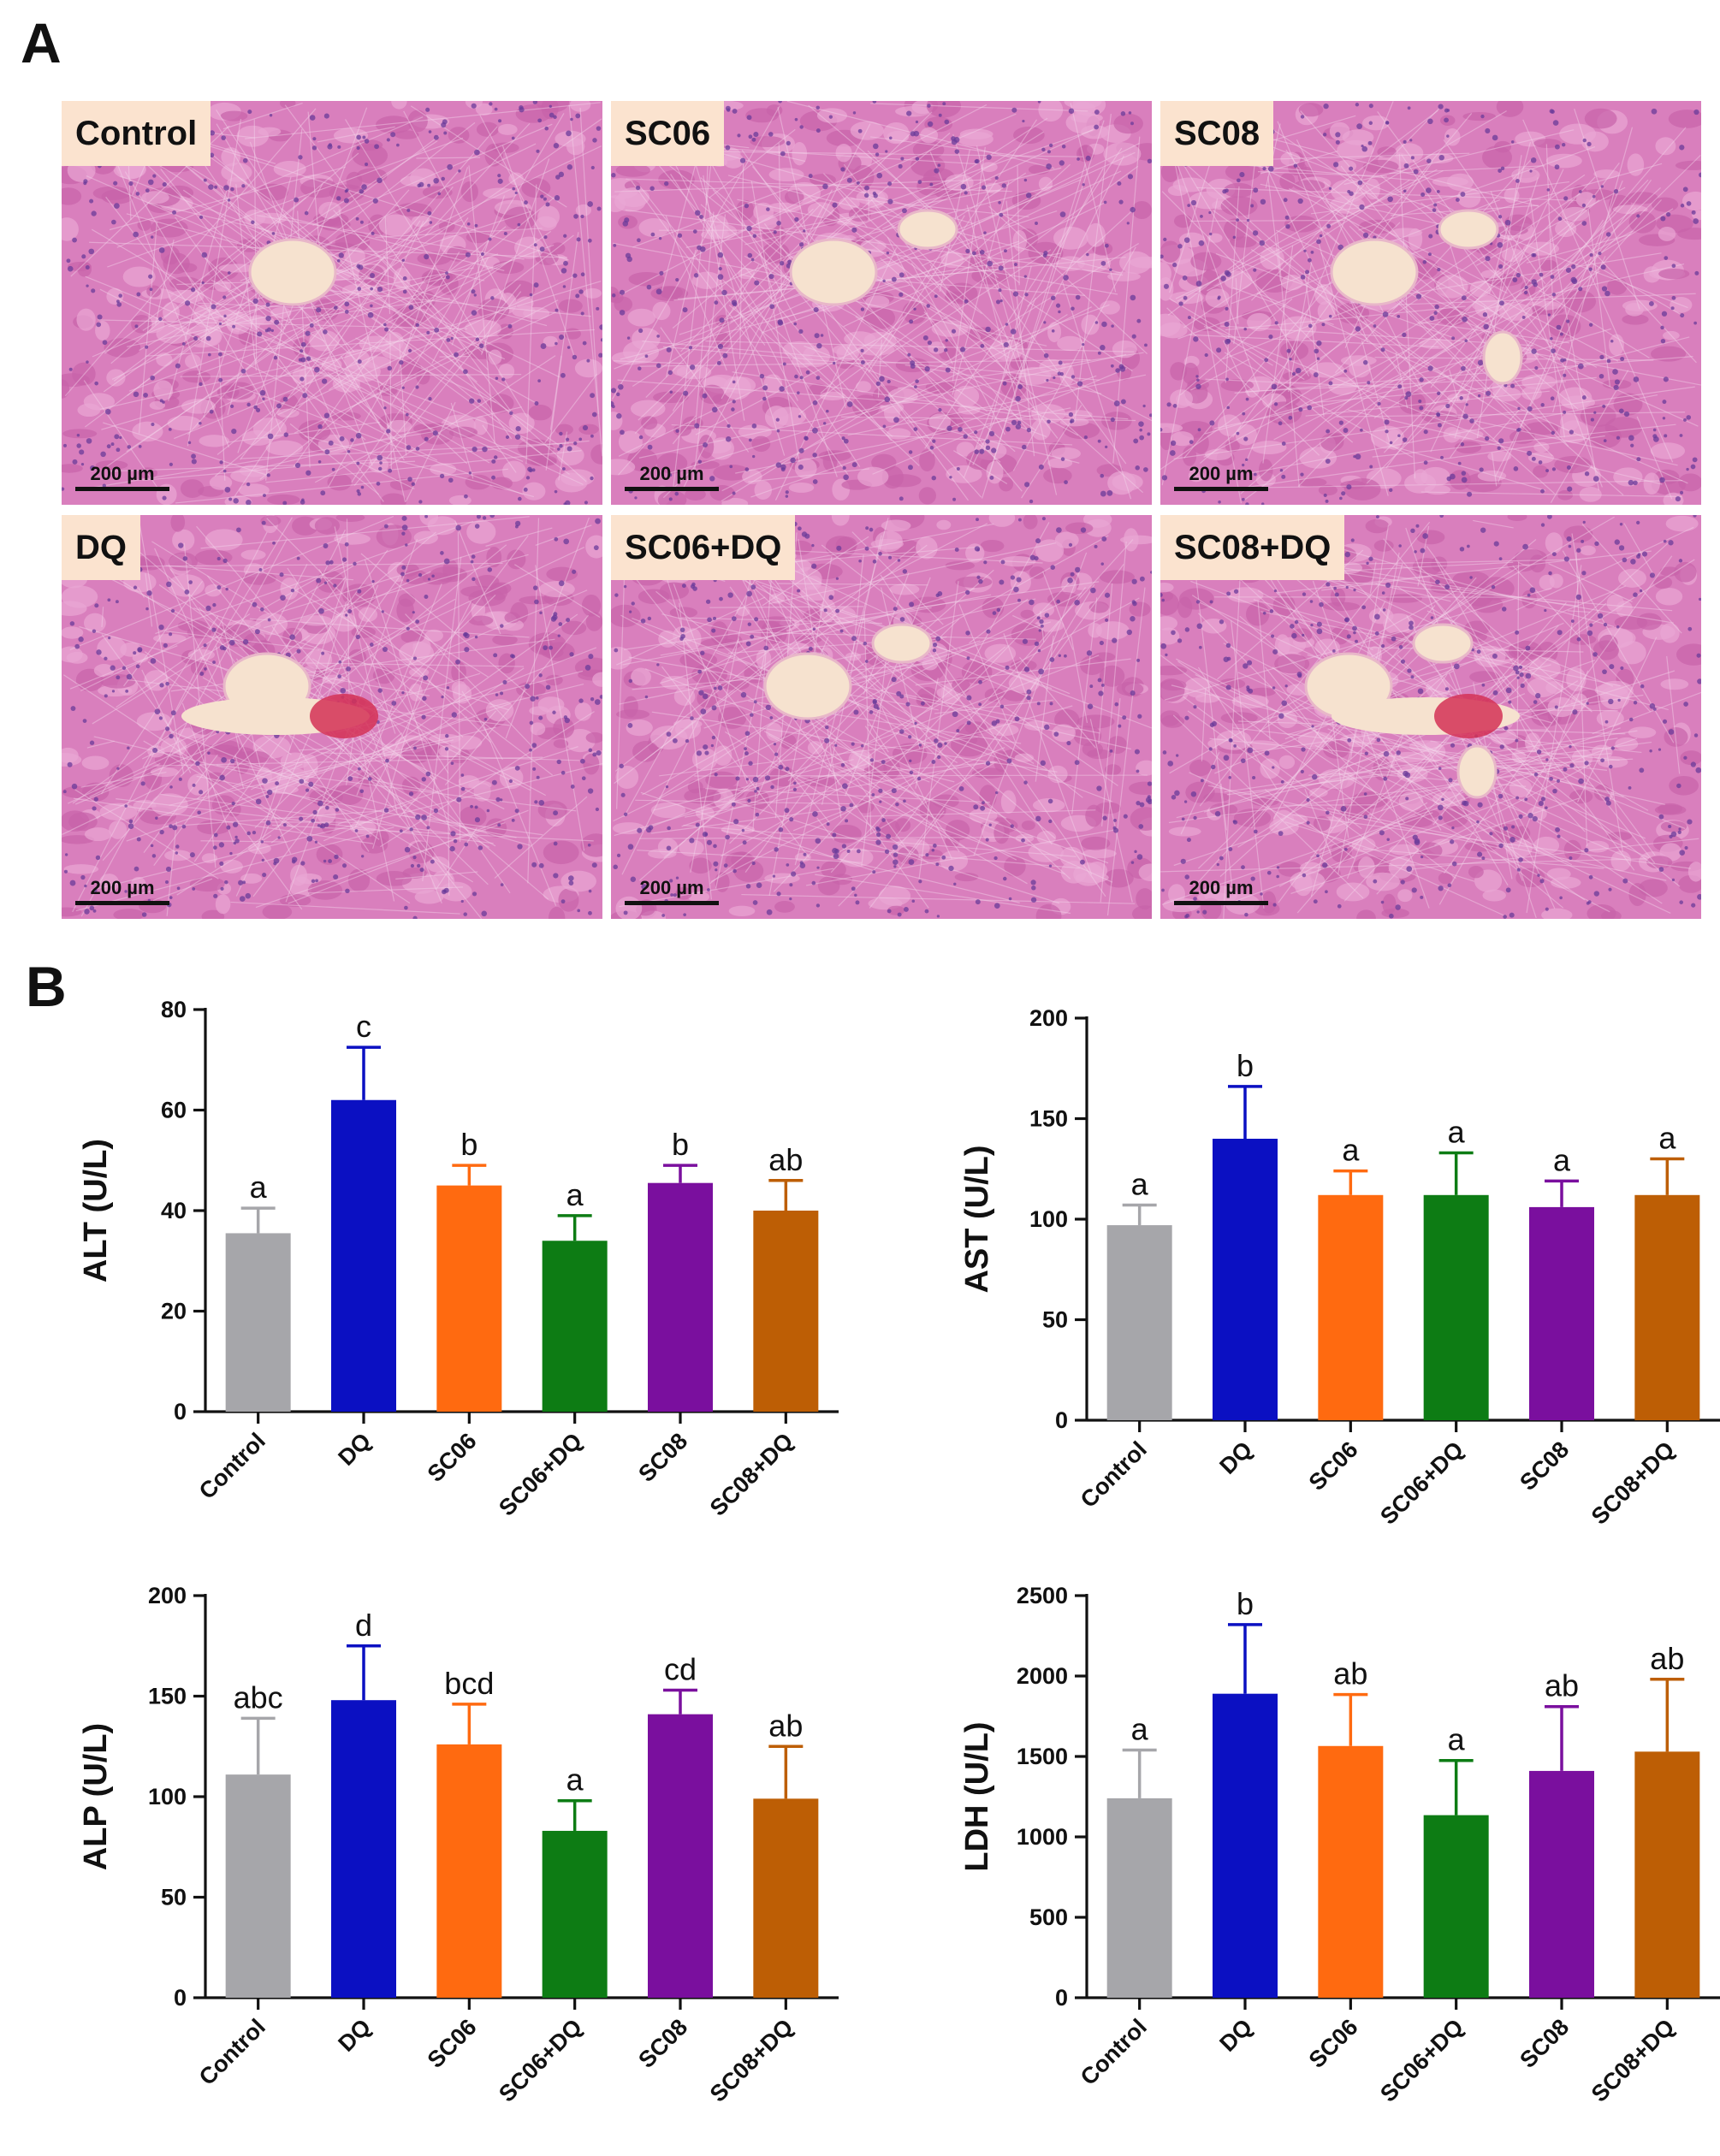 The height and width of the screenshot is (2156, 1720). Describe the element at coordinates (668, 133) in the screenshot. I see `micrograph-label: SC06` at that location.